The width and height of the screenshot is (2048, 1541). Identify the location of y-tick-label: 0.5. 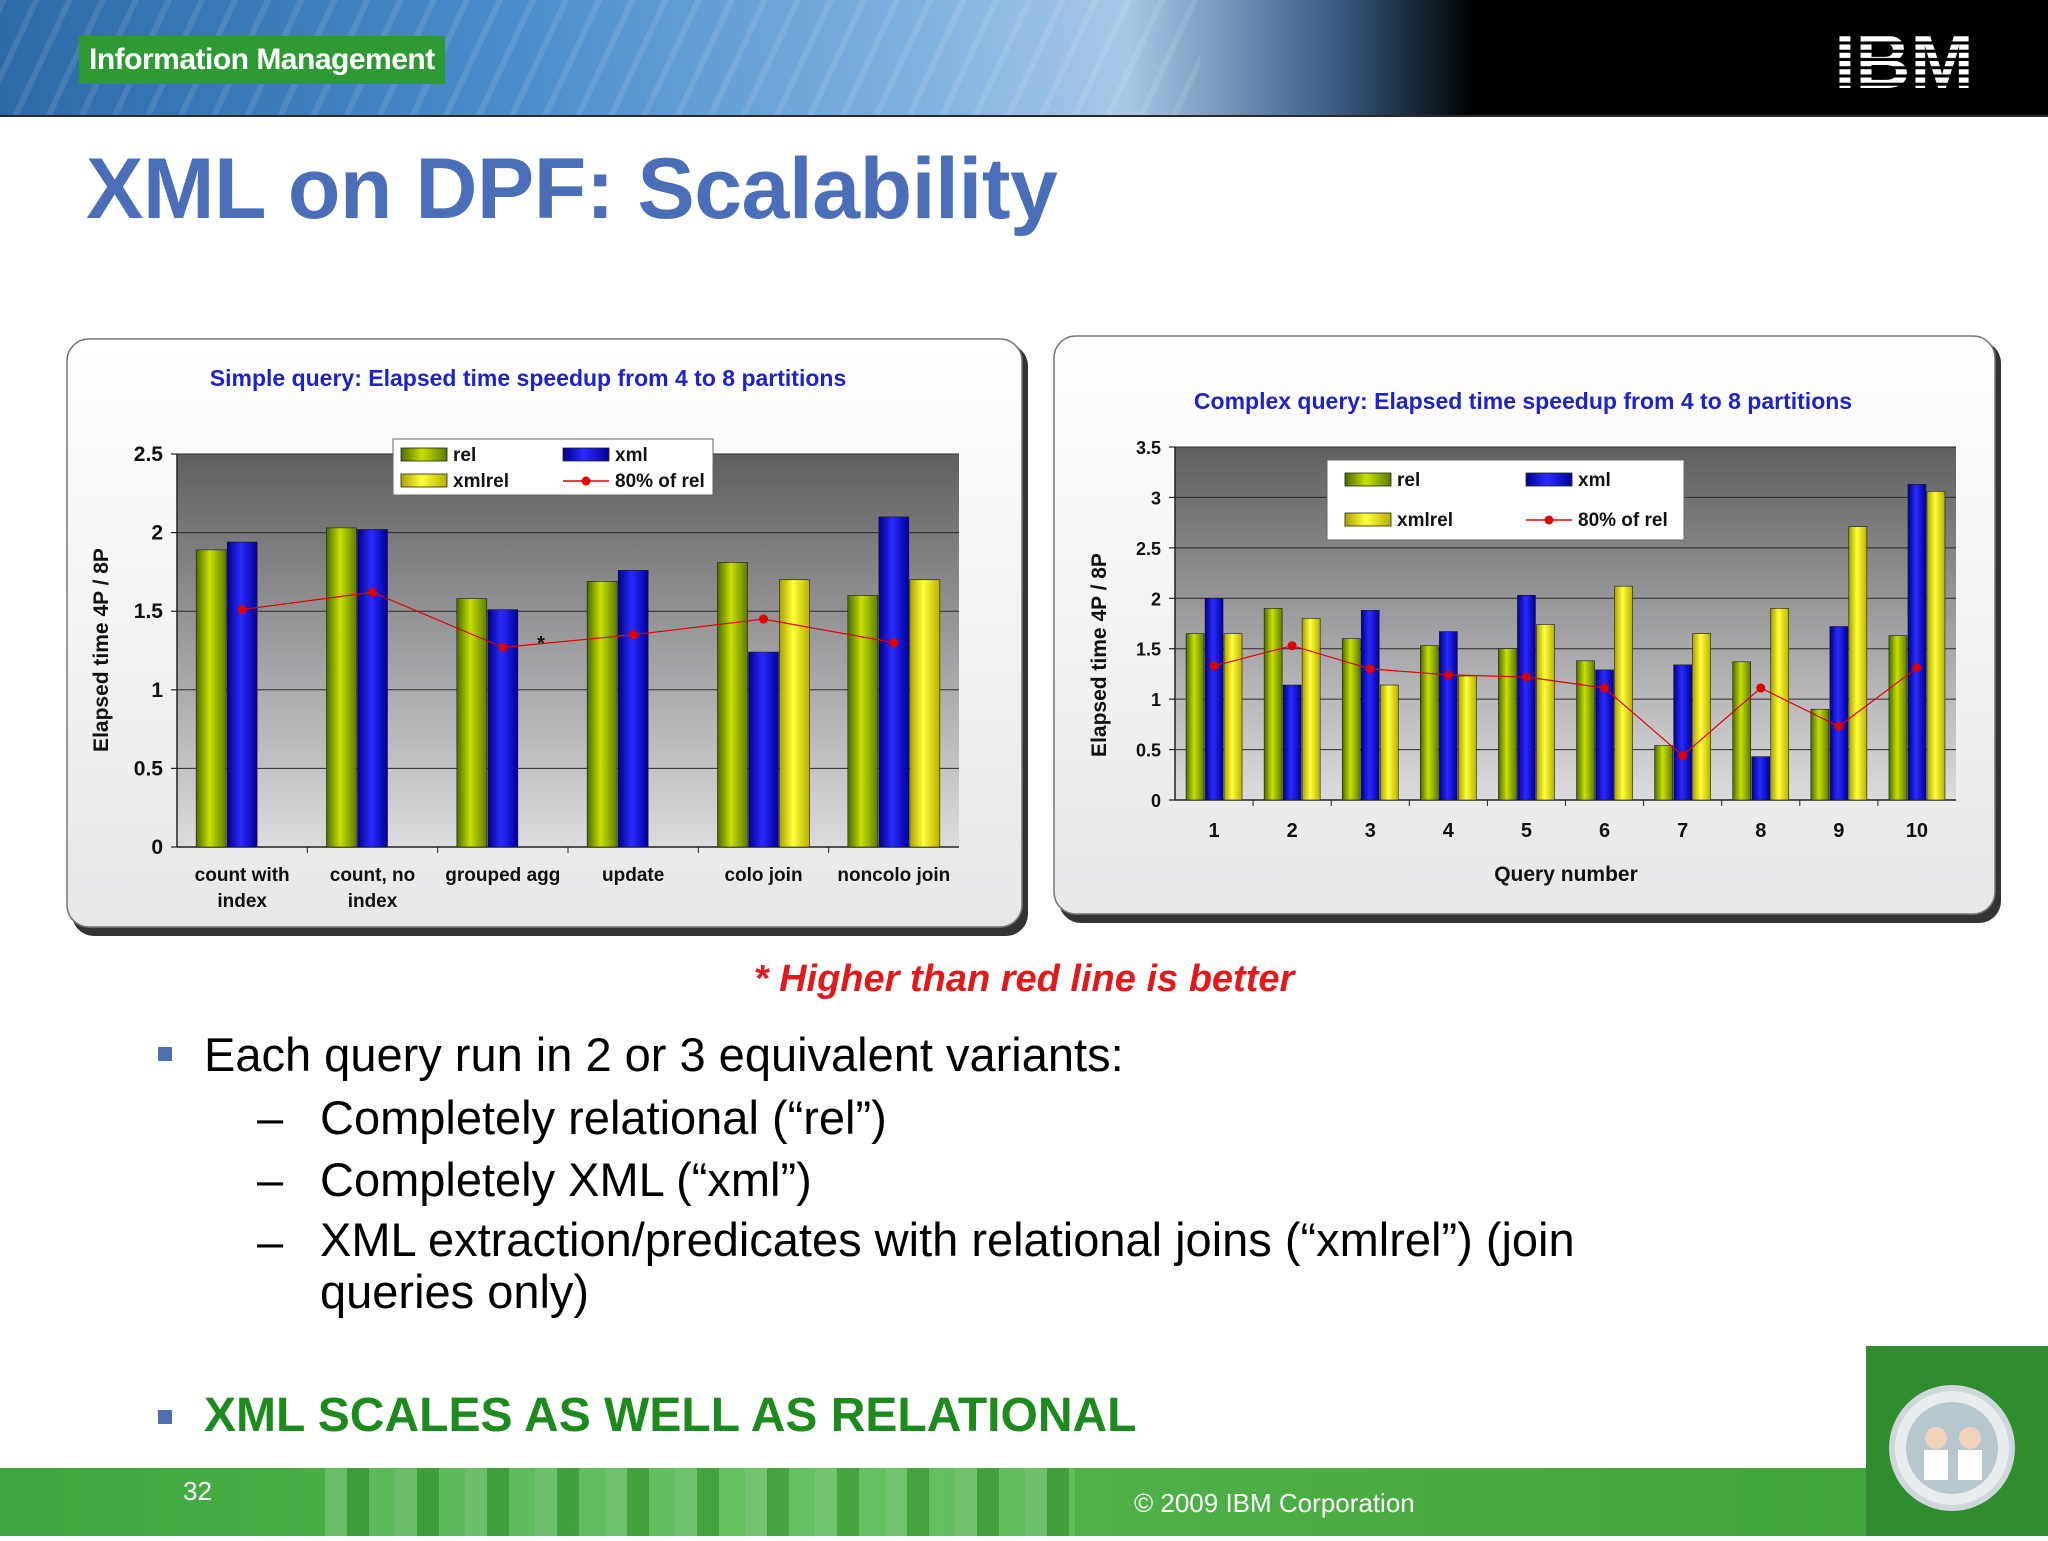
(1148, 751).